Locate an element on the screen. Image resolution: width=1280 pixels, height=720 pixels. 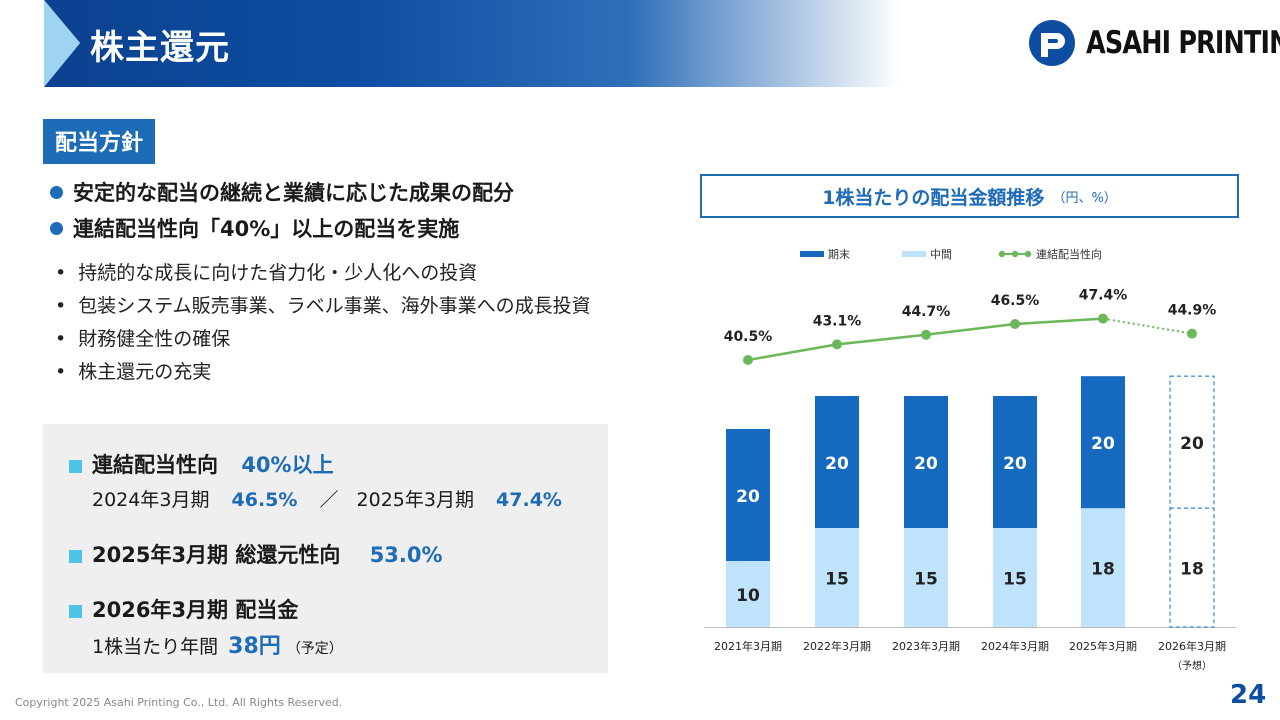
chart-unit: （円、%） is located at coordinates (1084, 198).